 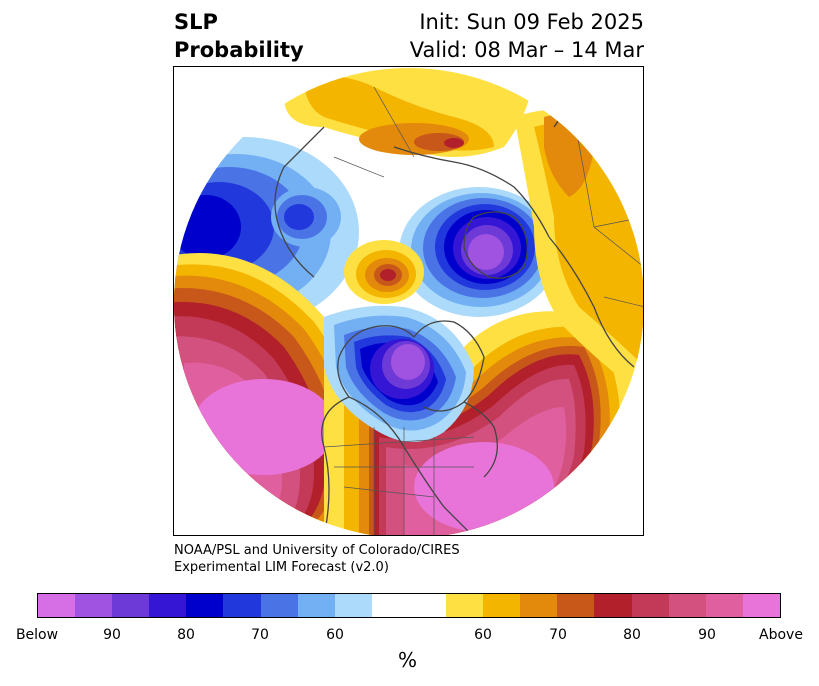 I want to click on colorbar, so click(x=409, y=605).